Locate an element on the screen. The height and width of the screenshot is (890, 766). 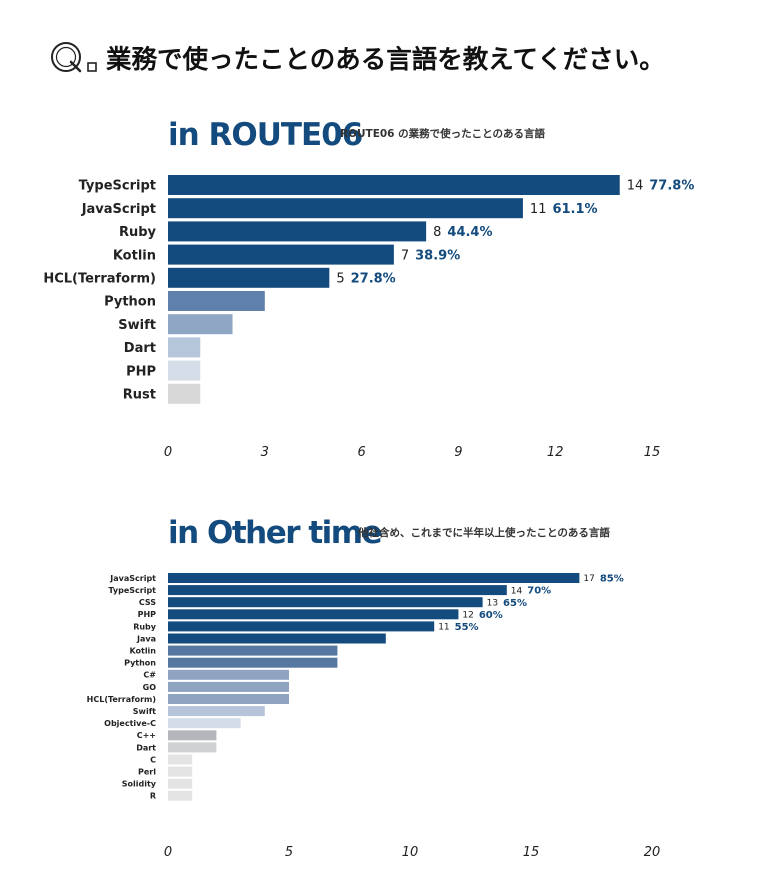
question-header: 業務で使ったことのある言語を教えてください。 is located at coordinates (358, 58).